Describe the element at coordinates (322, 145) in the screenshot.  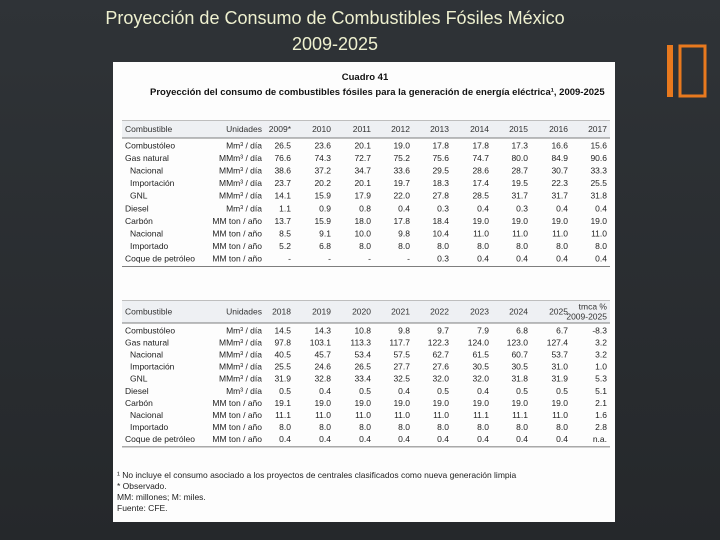
I see `cell: 23.6` at that location.